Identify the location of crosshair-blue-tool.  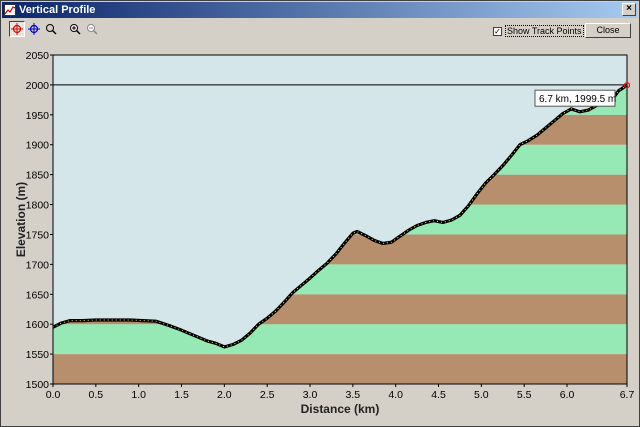
(34, 29).